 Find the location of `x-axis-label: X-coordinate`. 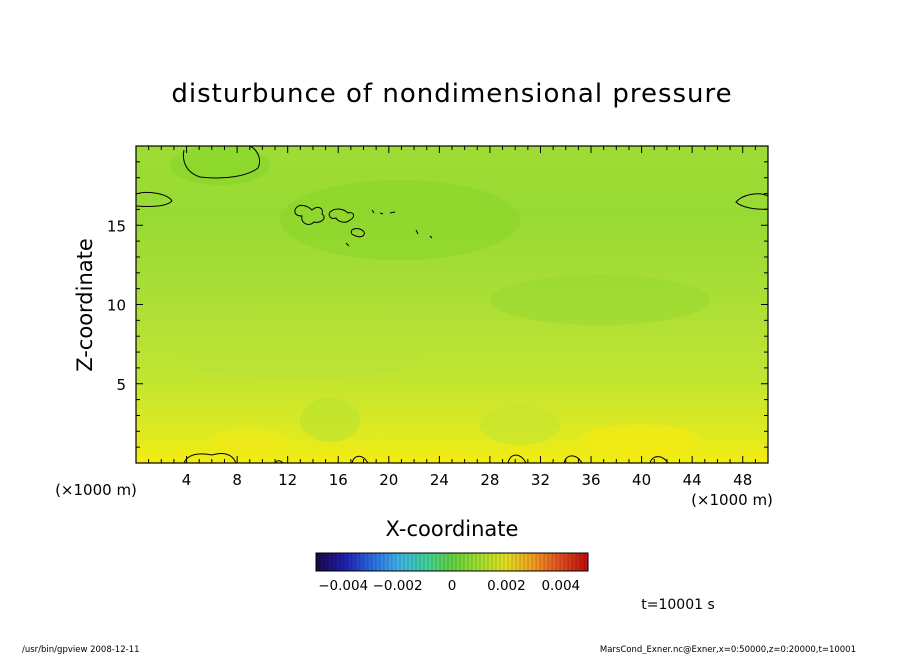

x-axis-label: X-coordinate is located at coordinates (452, 529).